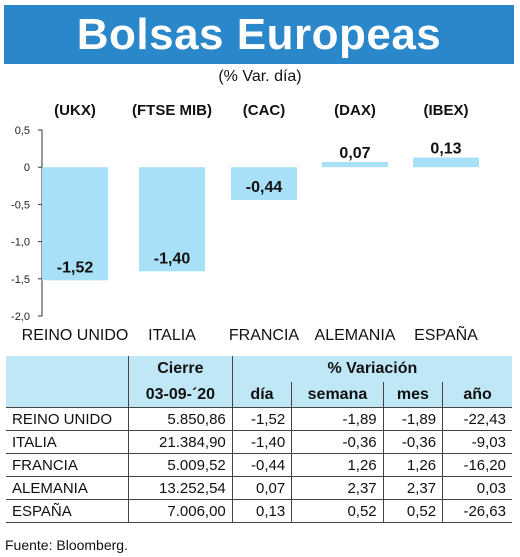 The height and width of the screenshot is (557, 520). I want to click on data-label: -1,52, so click(75, 267).